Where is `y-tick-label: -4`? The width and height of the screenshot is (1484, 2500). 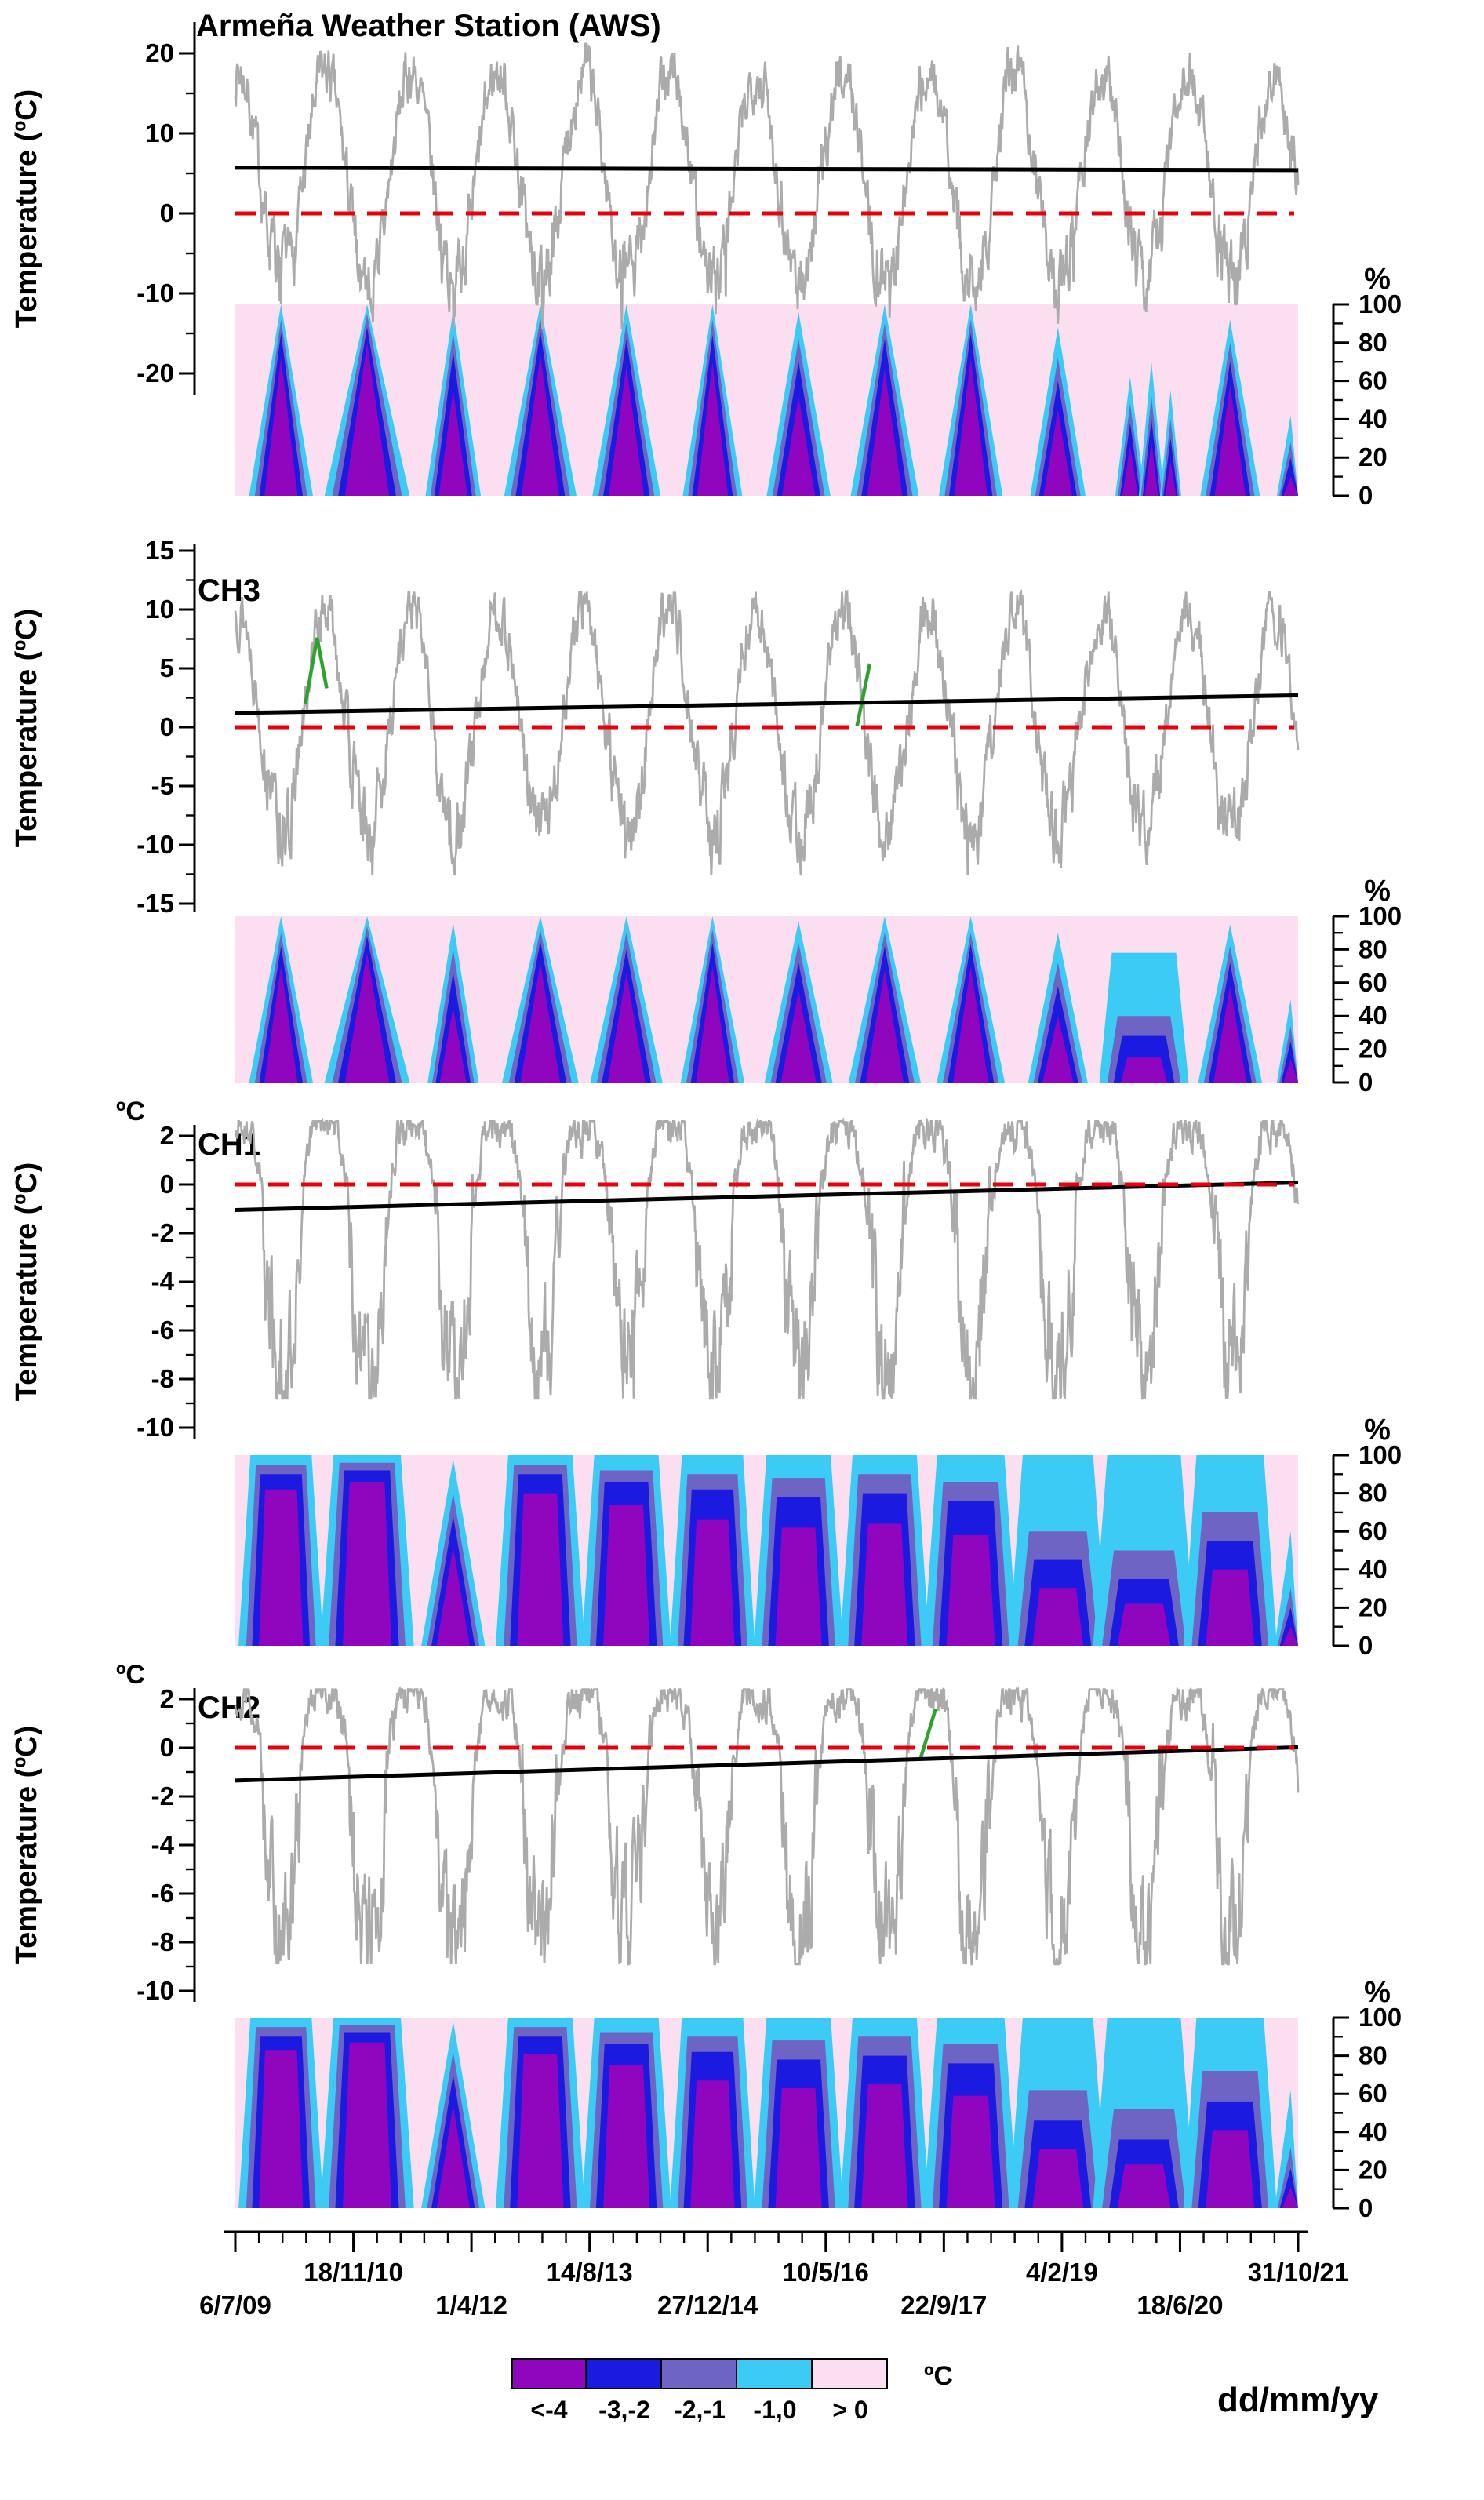
y-tick-label: -4 is located at coordinates (163, 1281).